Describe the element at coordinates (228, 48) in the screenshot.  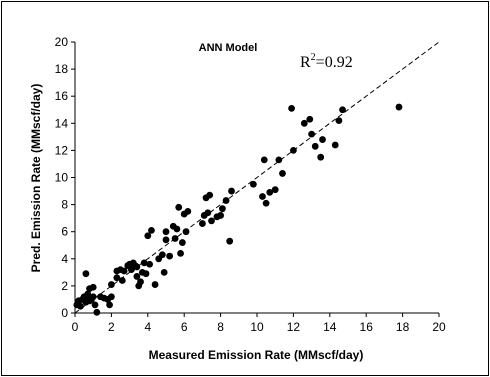
I see `chart-title: ANN Model` at that location.